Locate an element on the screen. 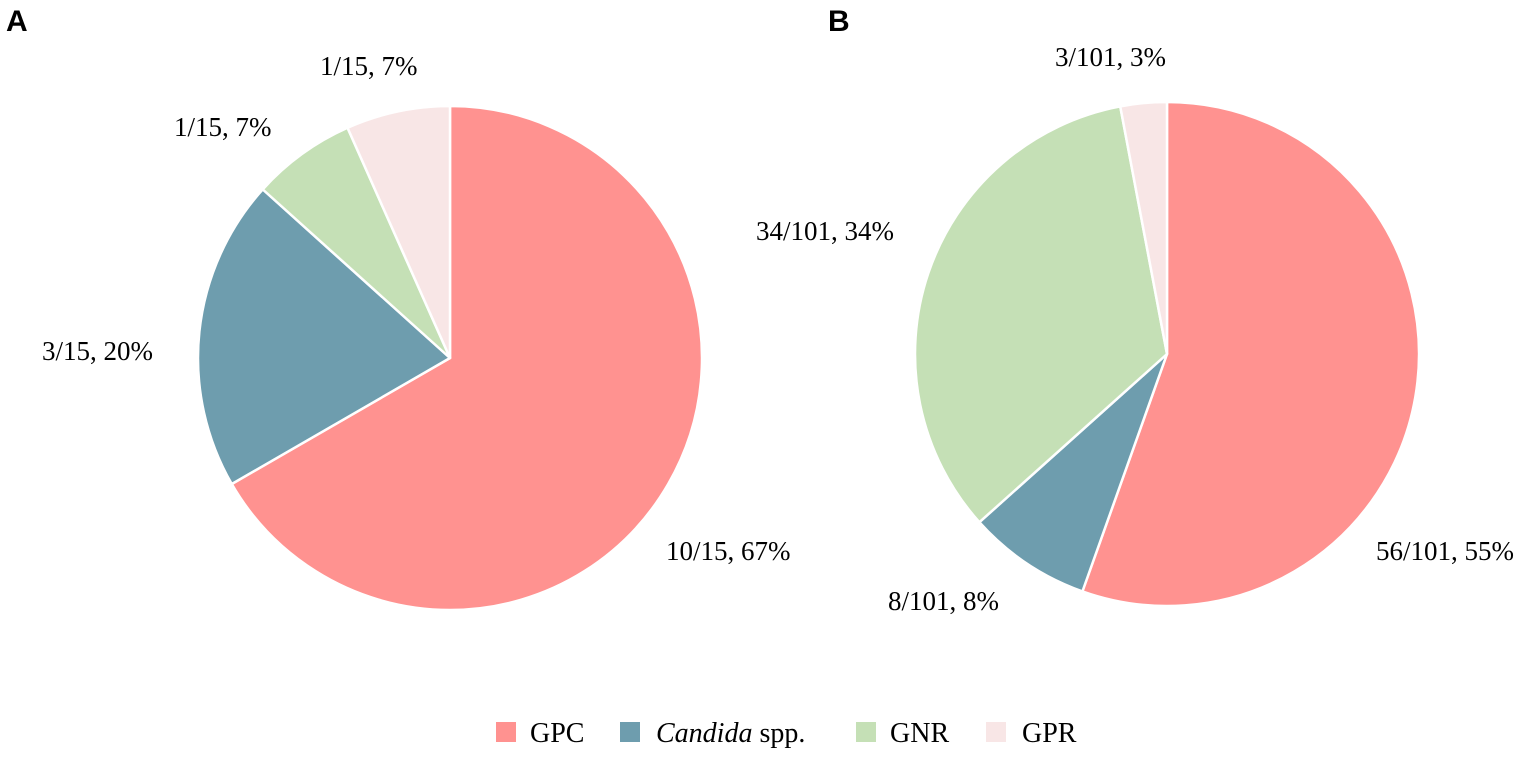 Image resolution: width=1536 pixels, height=758 pixels. pie-b-slice-gpr is located at coordinates (1143, 228).